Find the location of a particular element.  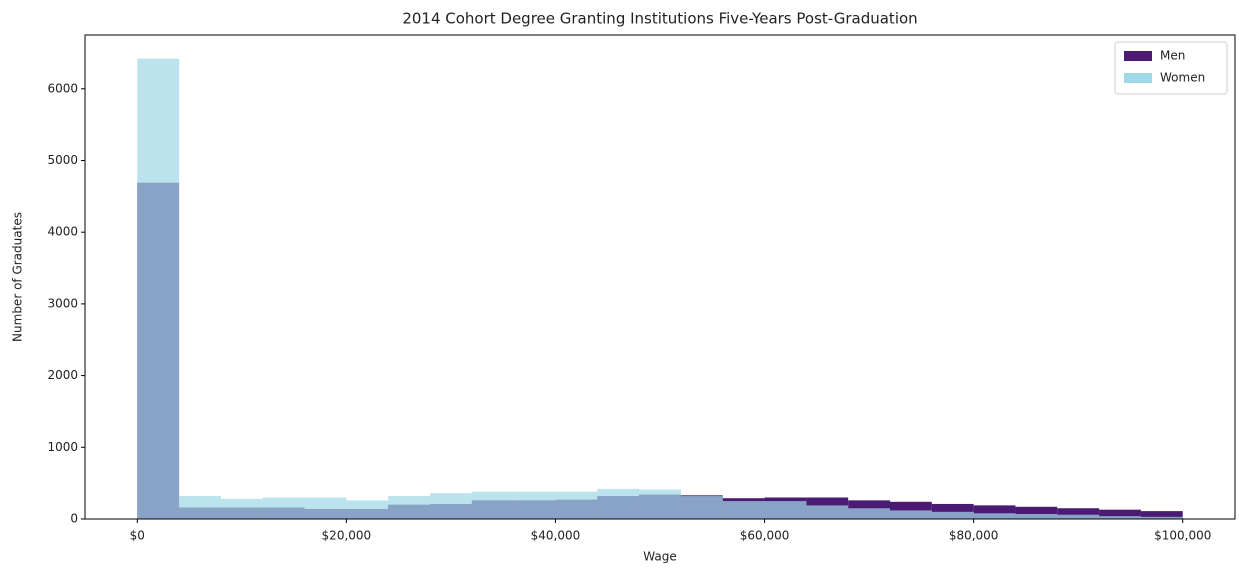

y-tick-label: 6000 is located at coordinates (62, 88).